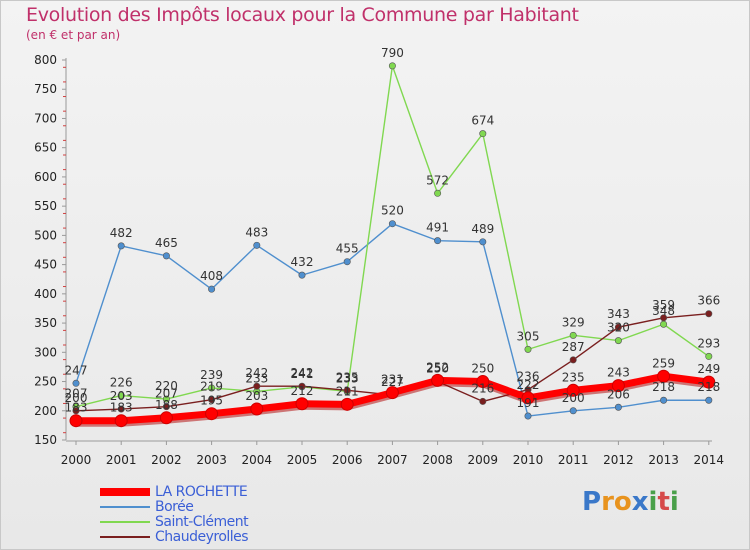 The width and height of the screenshot is (750, 550). Describe the element at coordinates (392, 460) in the screenshot. I see `x-tick-label: 2007` at that location.